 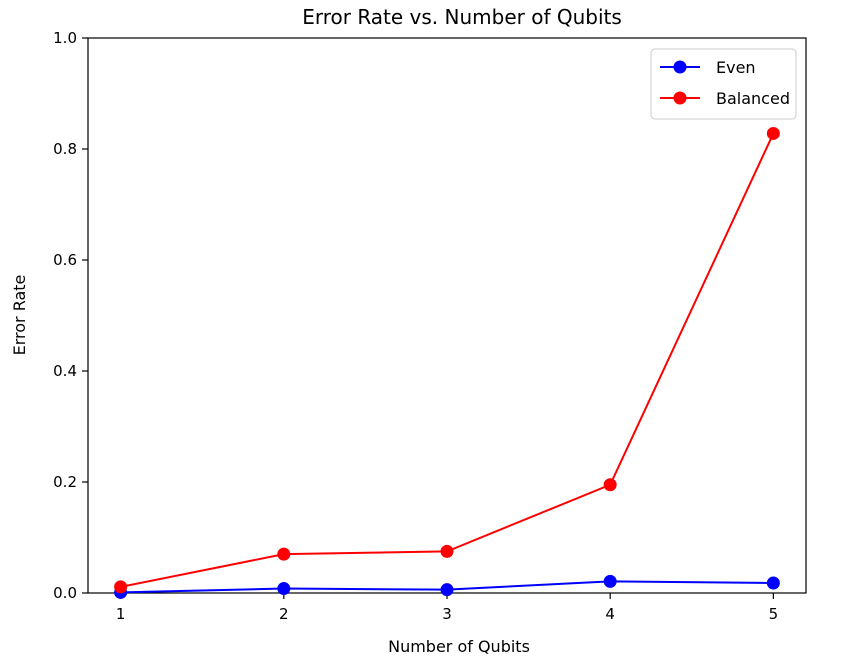 I want to click on x-tick-label: 1, so click(x=121, y=614).